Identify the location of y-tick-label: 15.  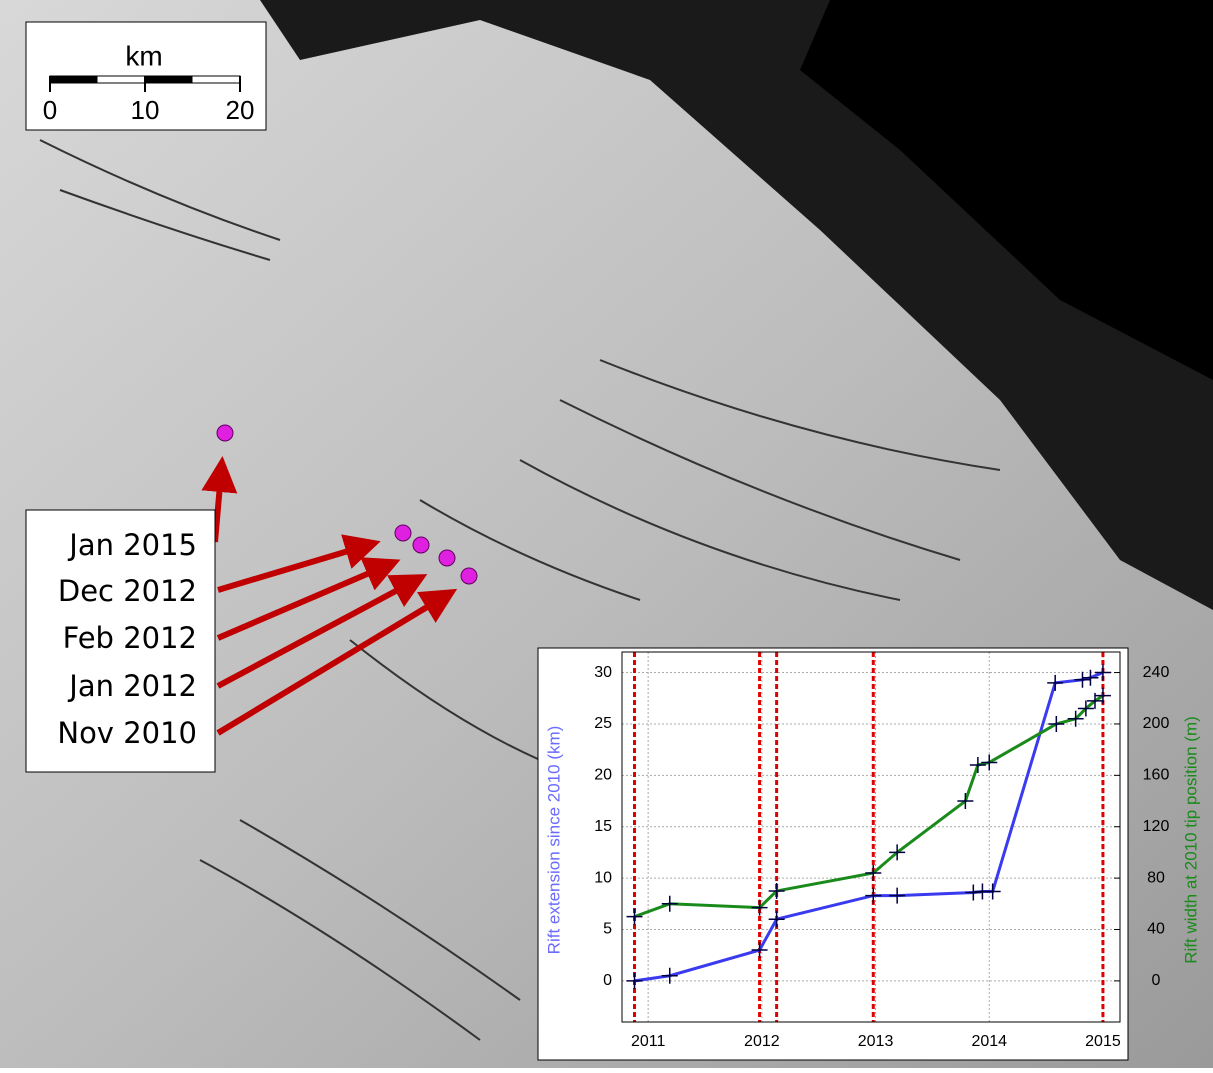
(603, 826).